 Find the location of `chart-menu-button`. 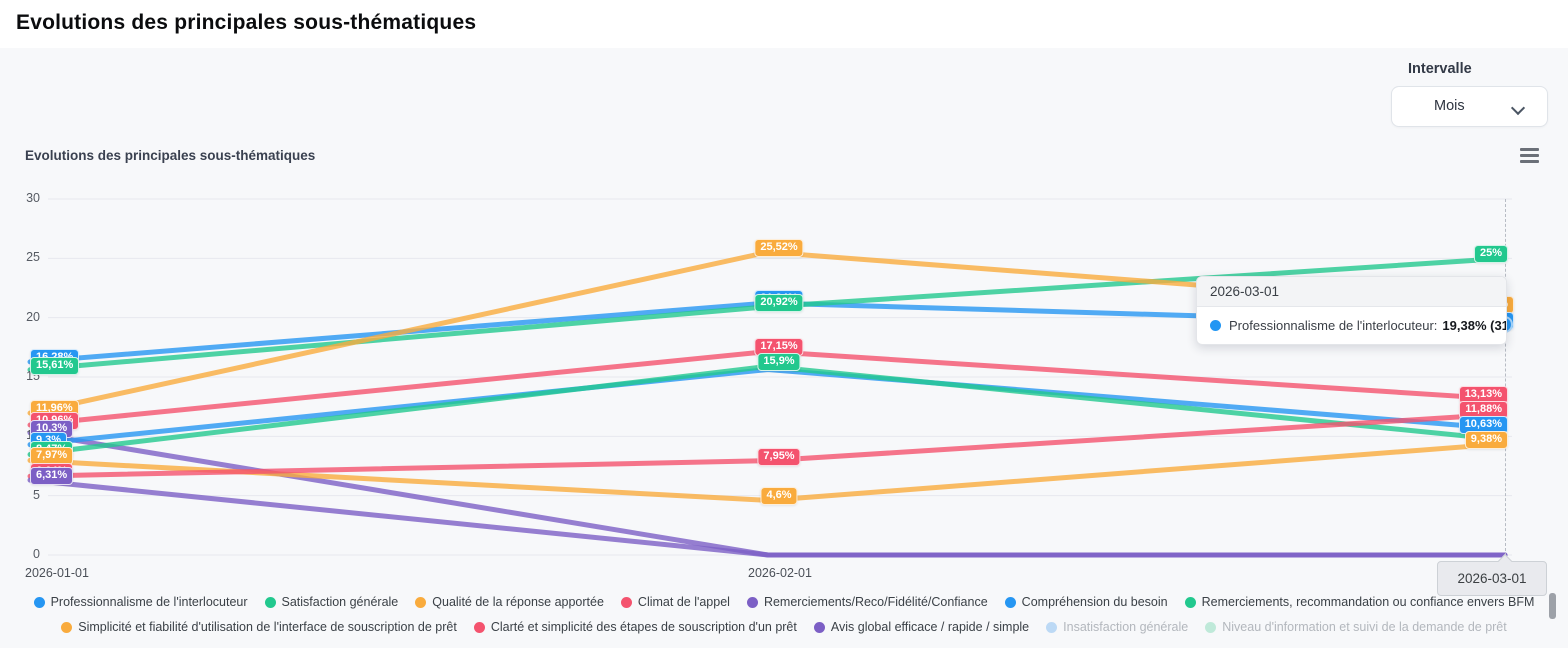

chart-menu-button is located at coordinates (1530, 156).